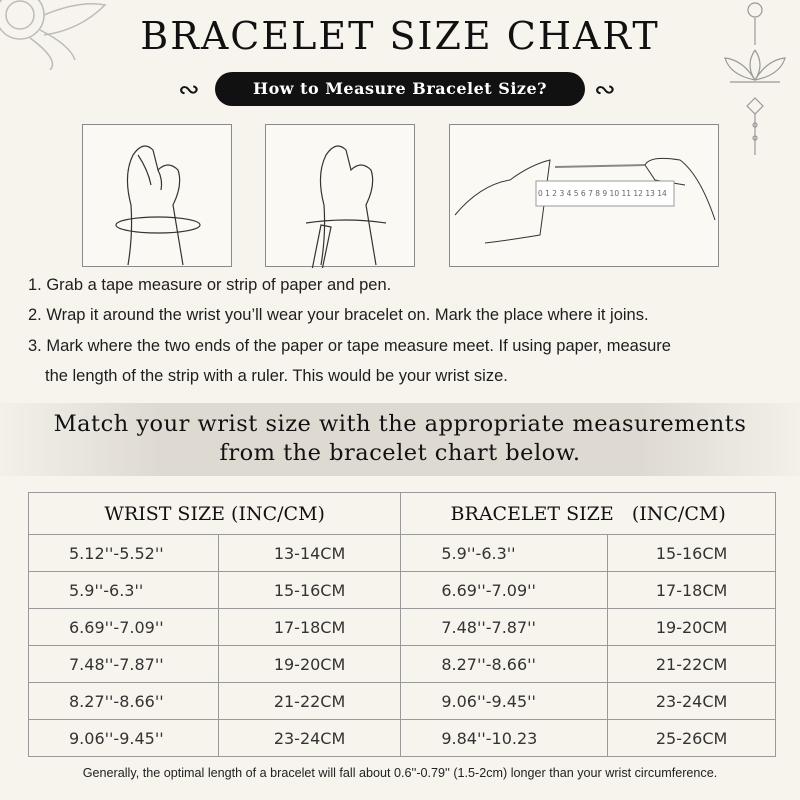 The width and height of the screenshot is (800, 800). What do you see at coordinates (585, 200) in the screenshot?
I see `ruler-measure-icon: 0 1 2 3 4 5 6 7 8 9 10 11 12 13 14` at bounding box center [585, 200].